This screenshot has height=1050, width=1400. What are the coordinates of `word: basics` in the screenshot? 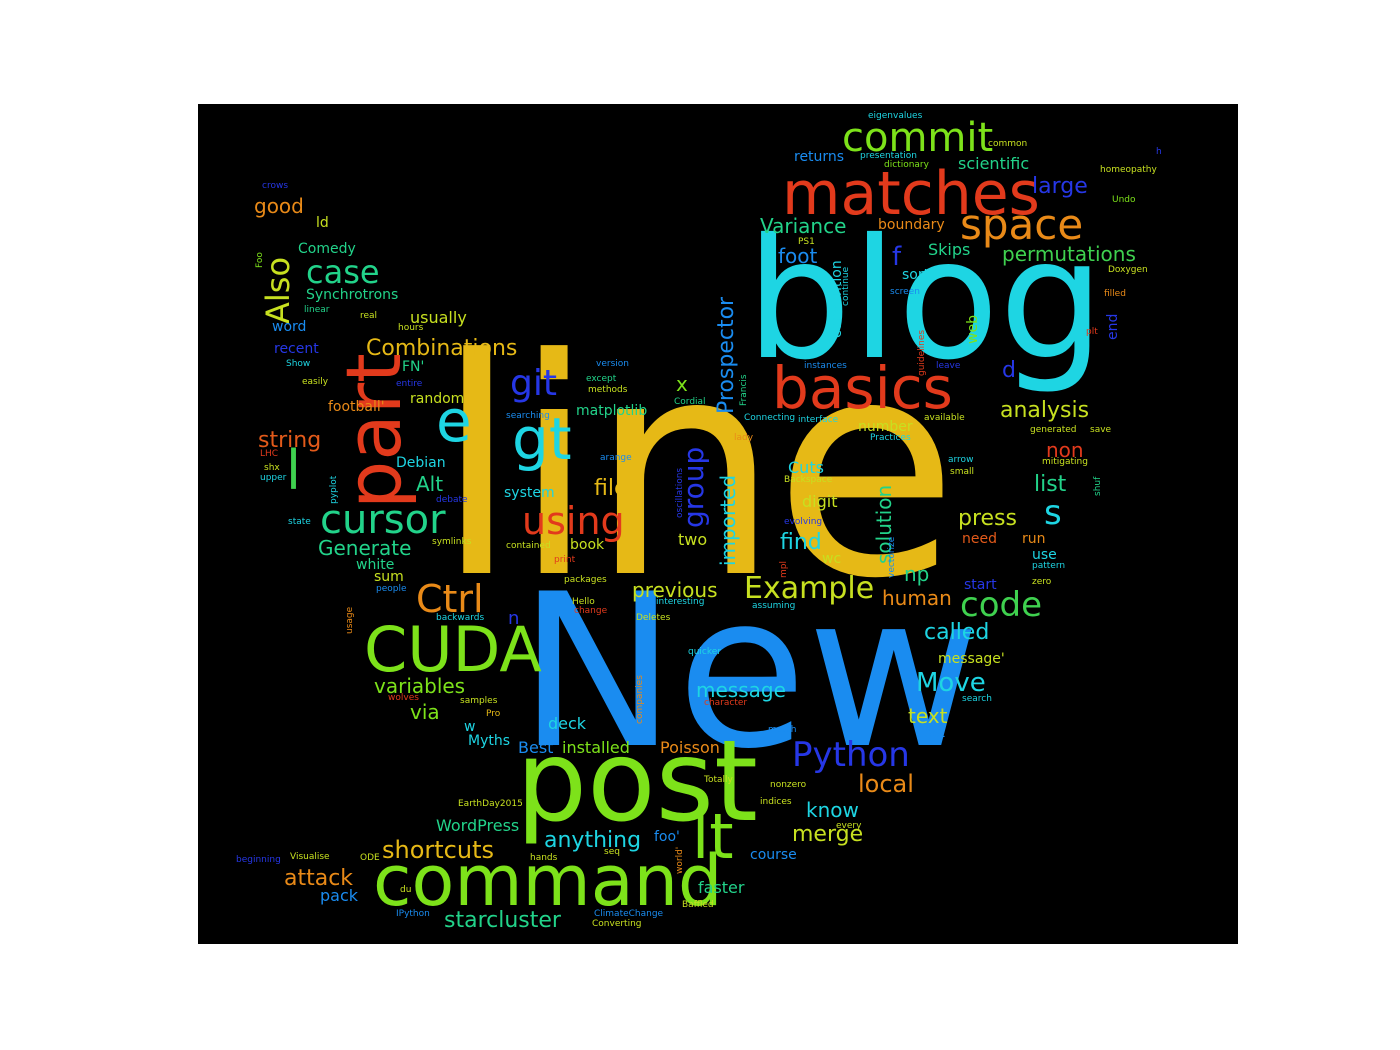 It's located at (862, 388).